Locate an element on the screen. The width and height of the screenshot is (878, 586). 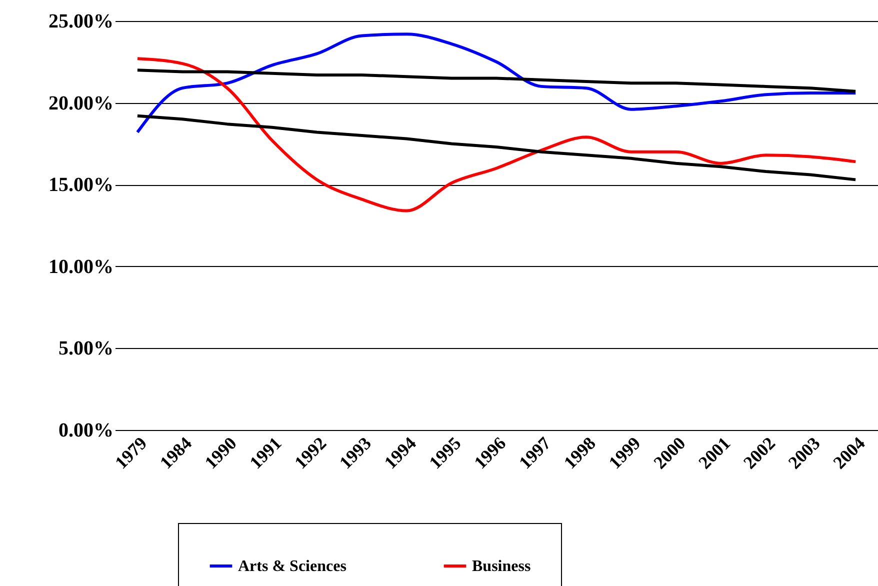
legend-label: Arts & Sciences is located at coordinates (292, 566).